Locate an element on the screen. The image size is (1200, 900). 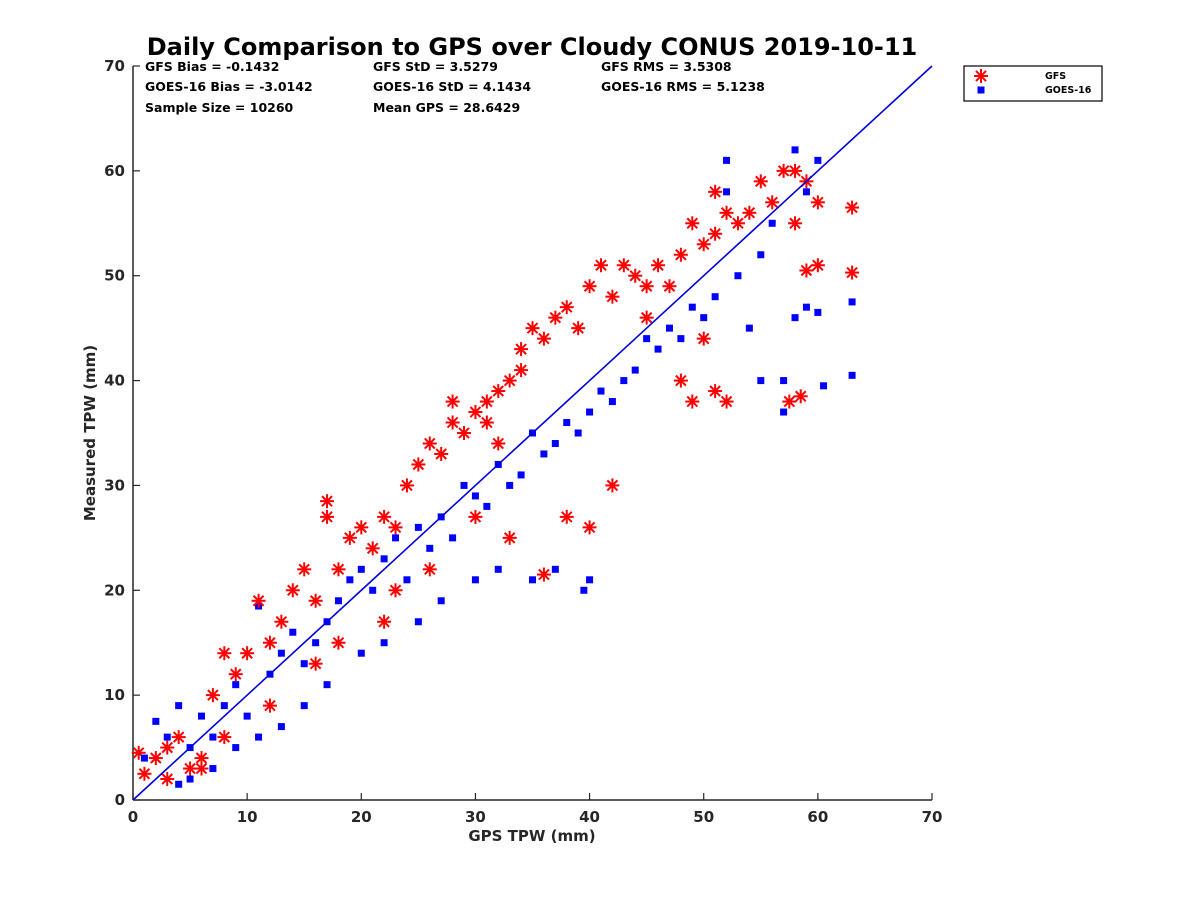
x-tick-label: 0 is located at coordinates (133, 817).